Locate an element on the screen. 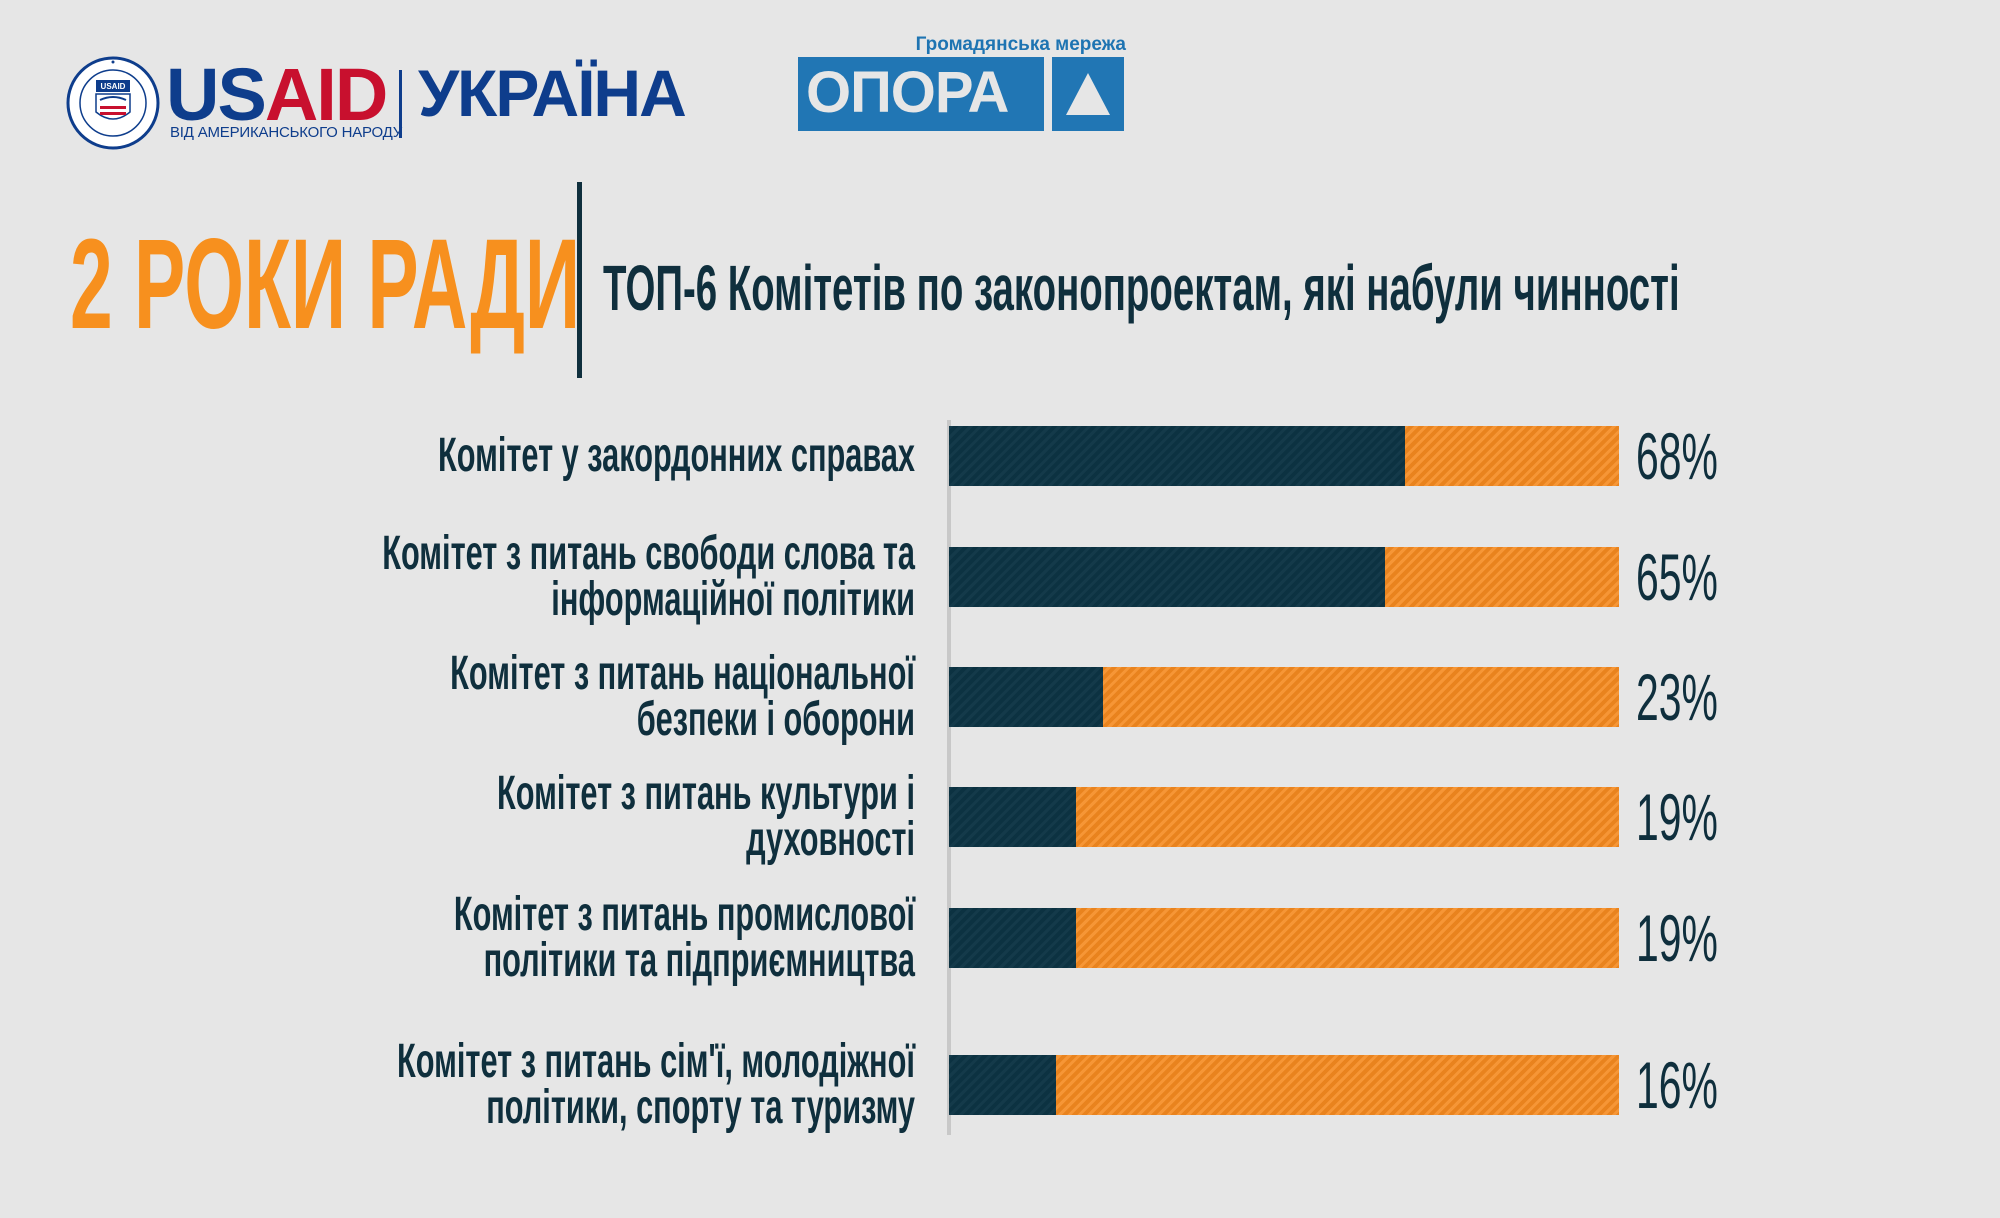 The height and width of the screenshot is (1218, 2000). axis-line is located at coordinates (949, 777).